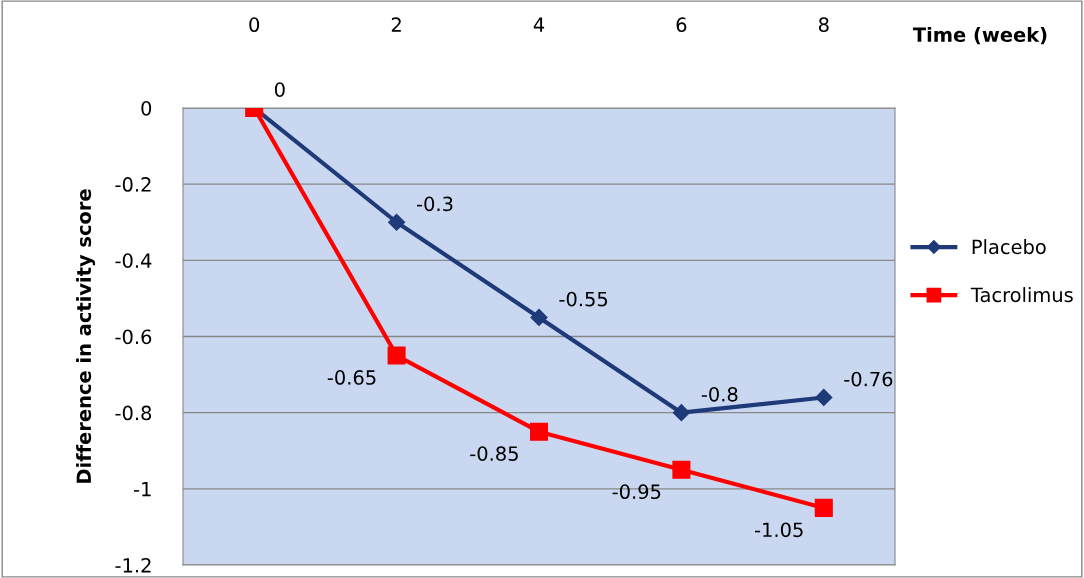  Describe the element at coordinates (719, 394) in the screenshot. I see `data-label: -0.8` at that location.